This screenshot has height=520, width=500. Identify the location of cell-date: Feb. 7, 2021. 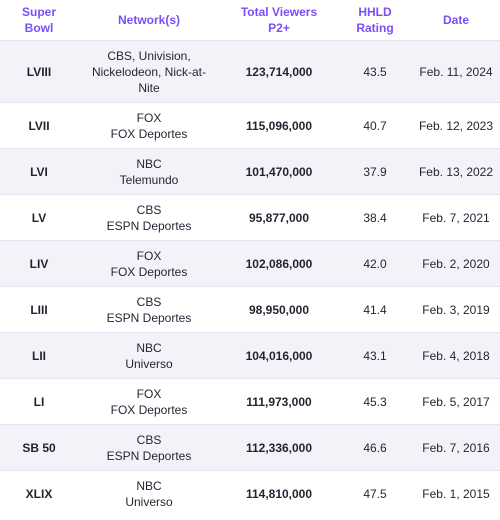
(456, 217).